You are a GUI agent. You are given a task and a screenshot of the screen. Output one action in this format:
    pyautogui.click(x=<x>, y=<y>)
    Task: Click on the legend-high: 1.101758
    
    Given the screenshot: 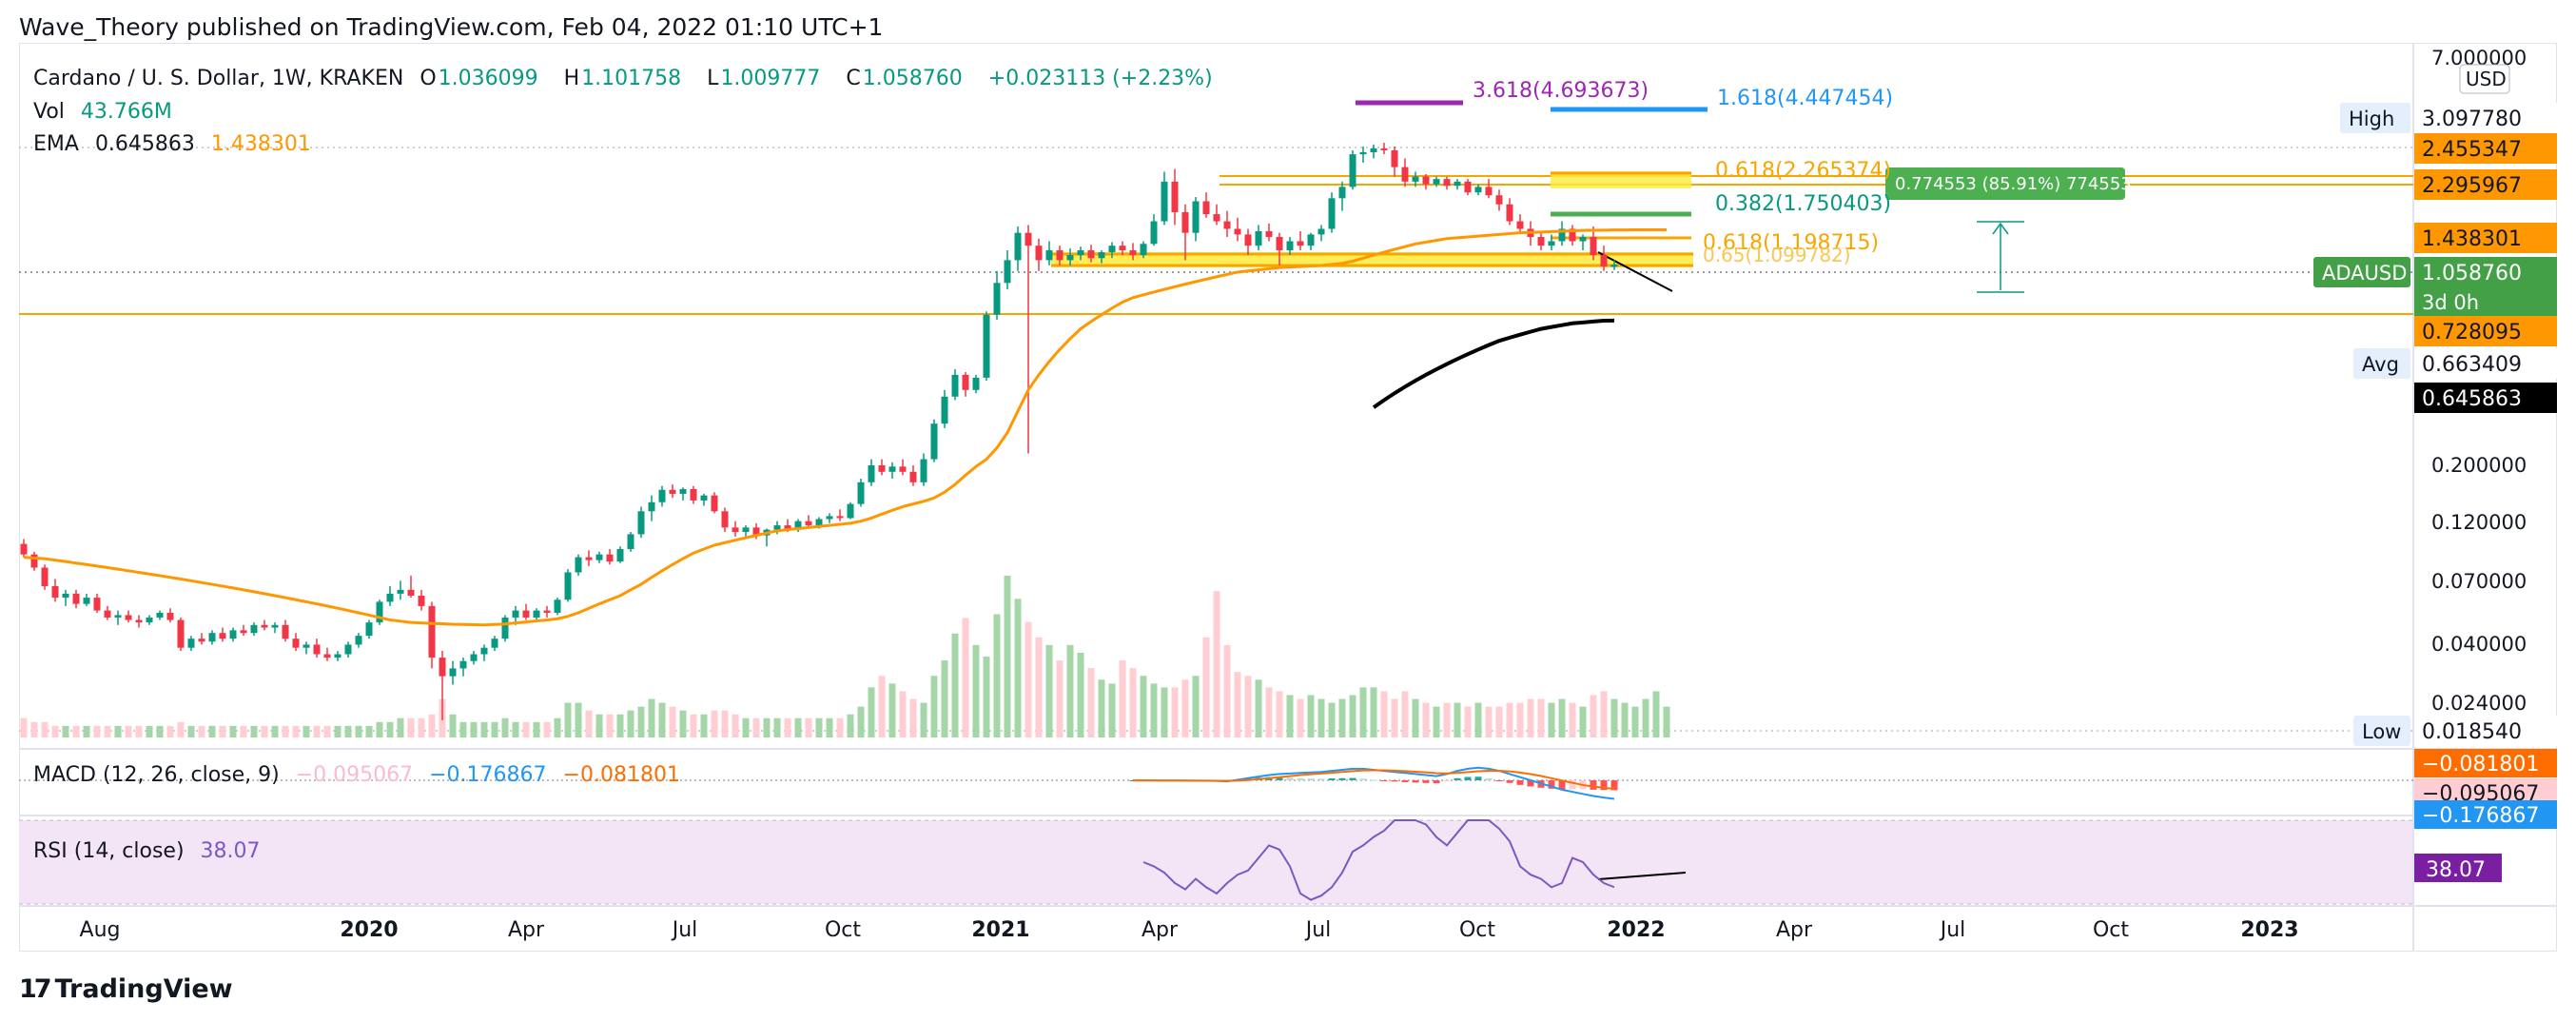 What is the action you would take?
    pyautogui.click(x=631, y=79)
    